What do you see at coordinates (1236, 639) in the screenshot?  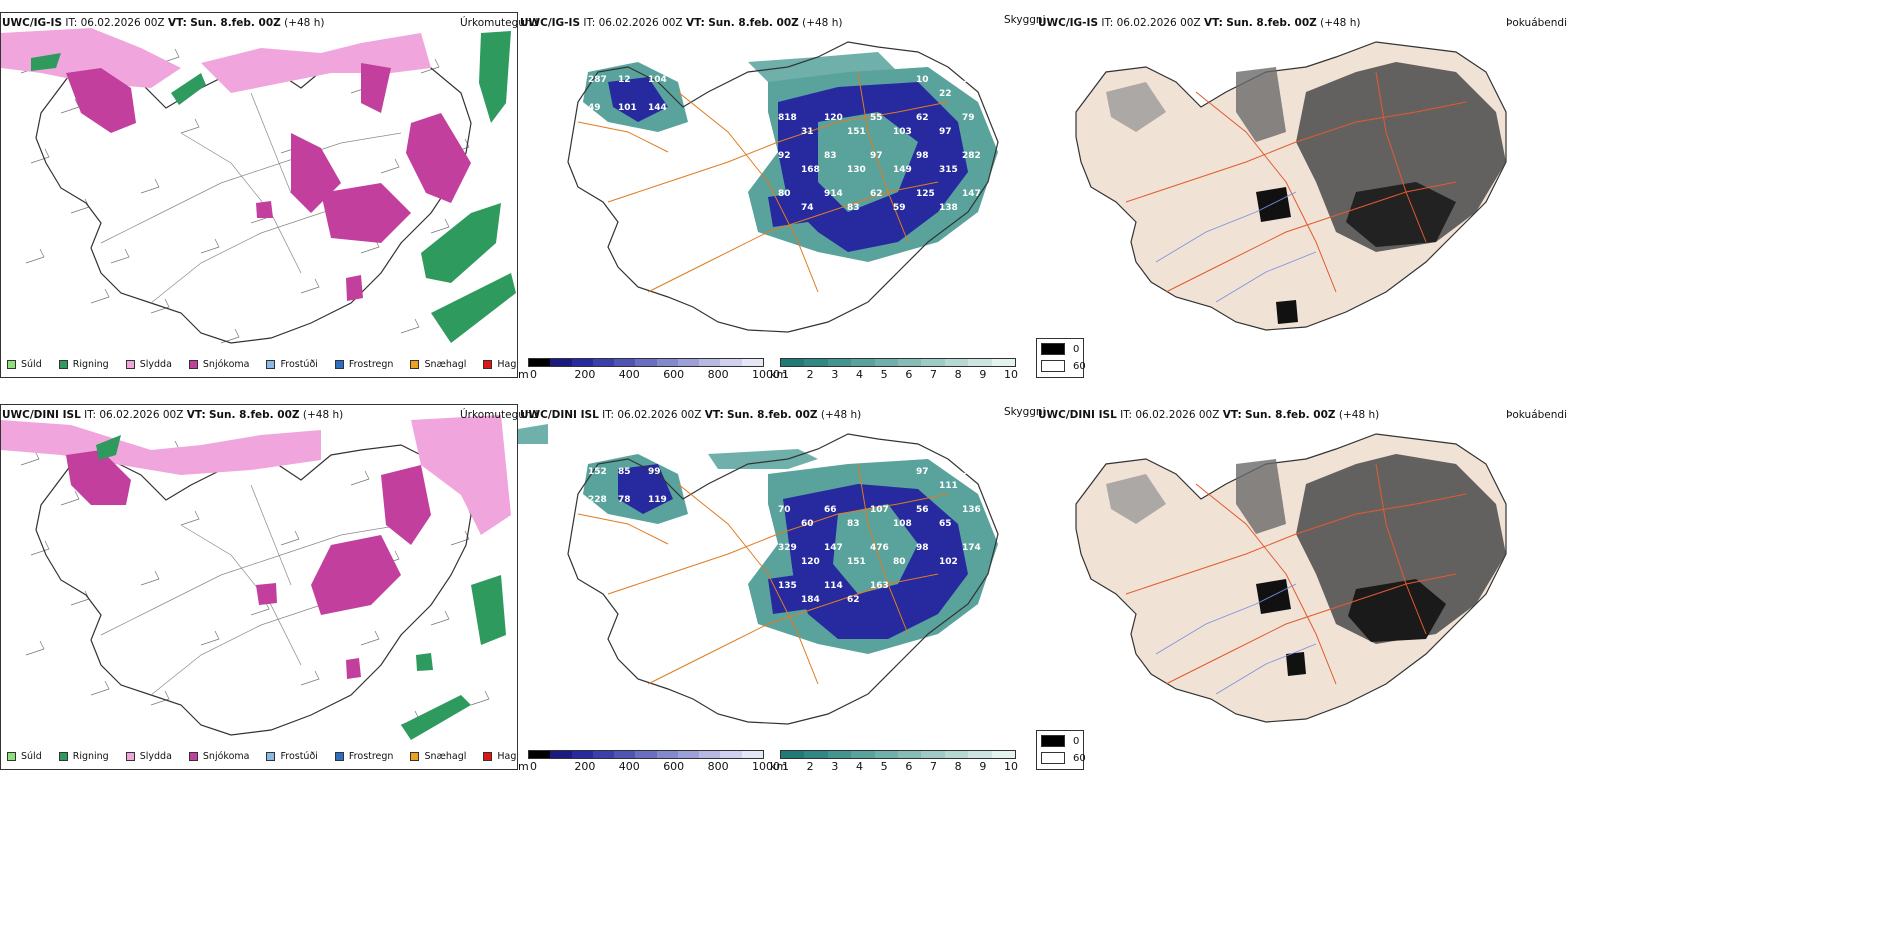 I see `rivers` at bounding box center [1236, 639].